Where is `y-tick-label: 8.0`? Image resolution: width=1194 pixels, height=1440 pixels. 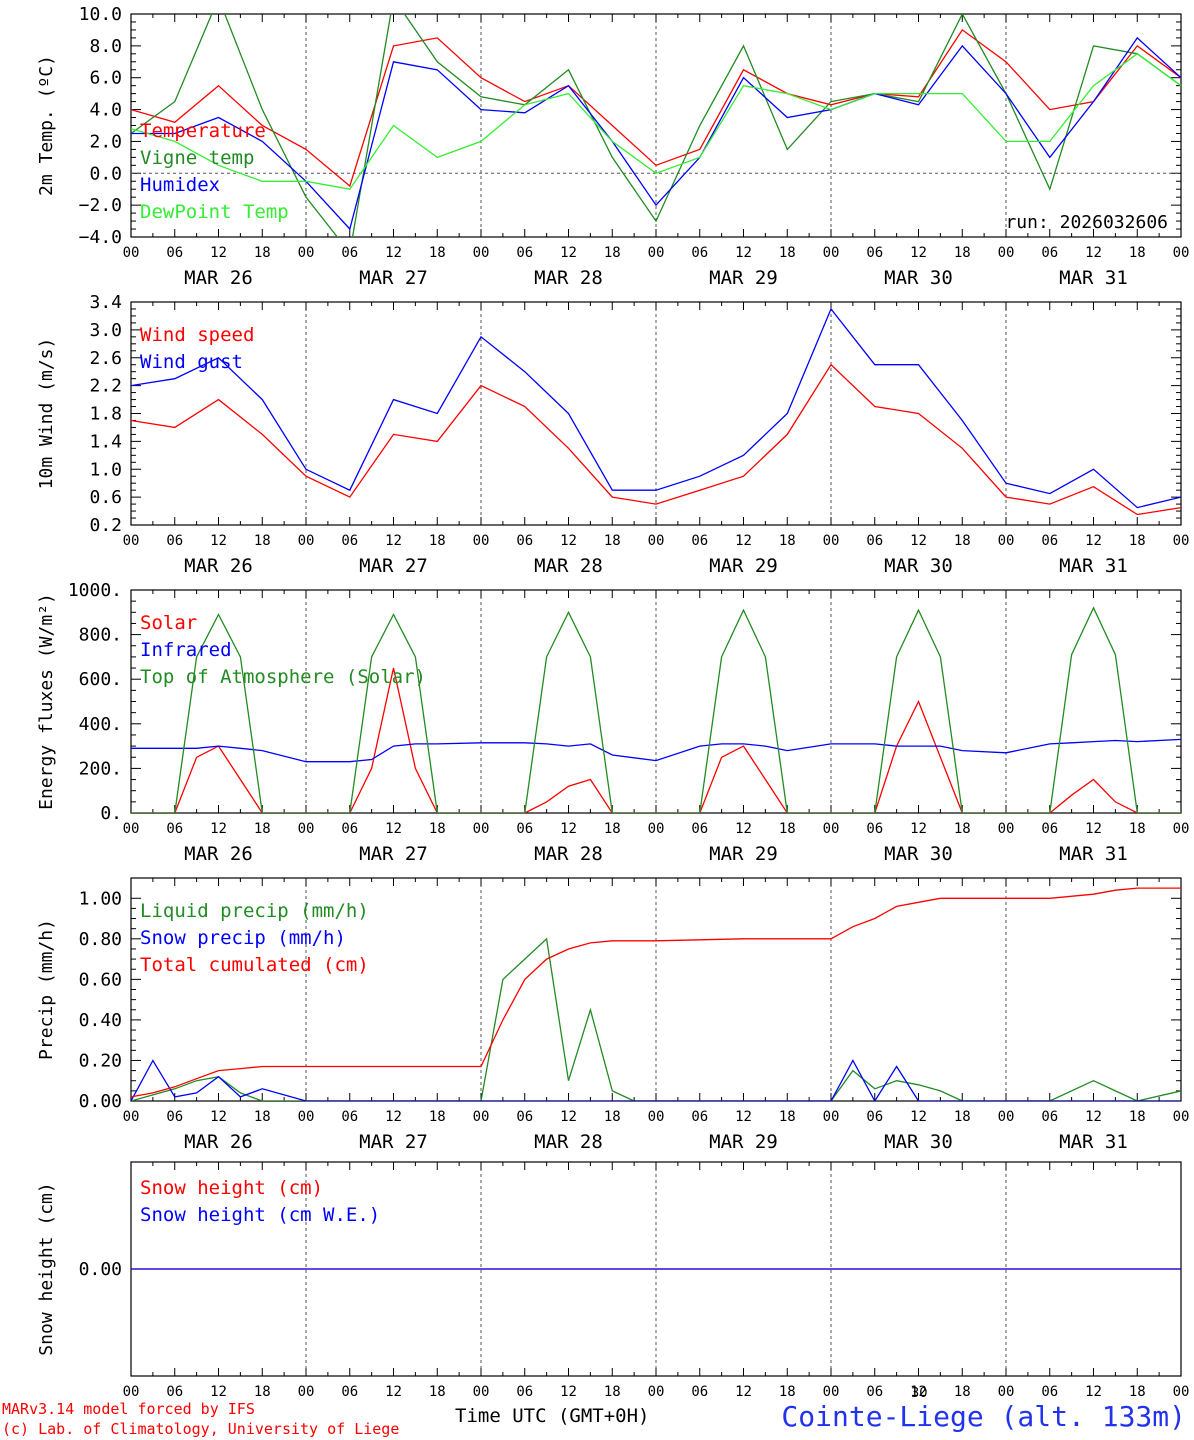
y-tick-label: 8.0 is located at coordinates (105, 46).